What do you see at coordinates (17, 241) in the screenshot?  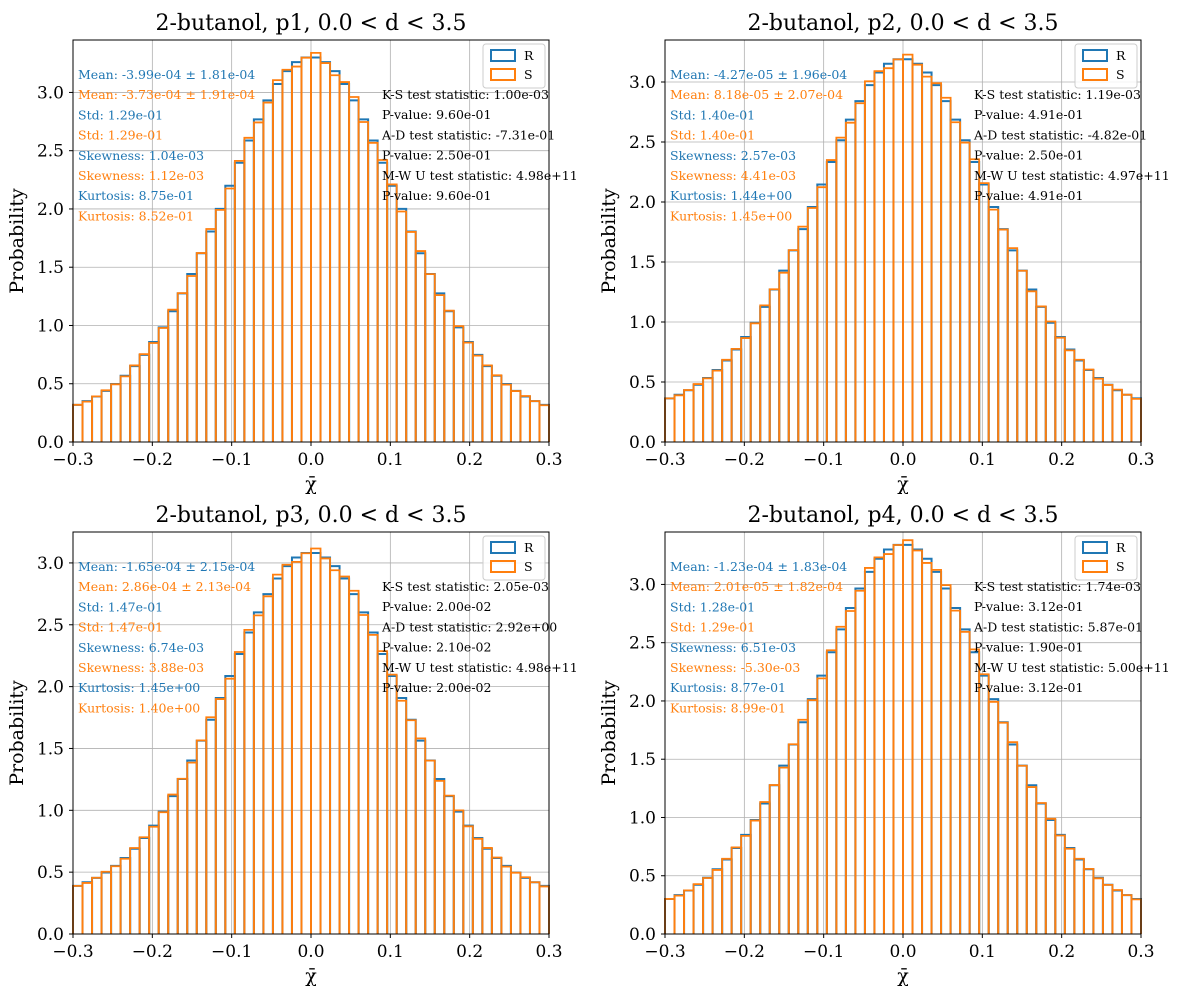 I see `y-axis-label: Probability` at bounding box center [17, 241].